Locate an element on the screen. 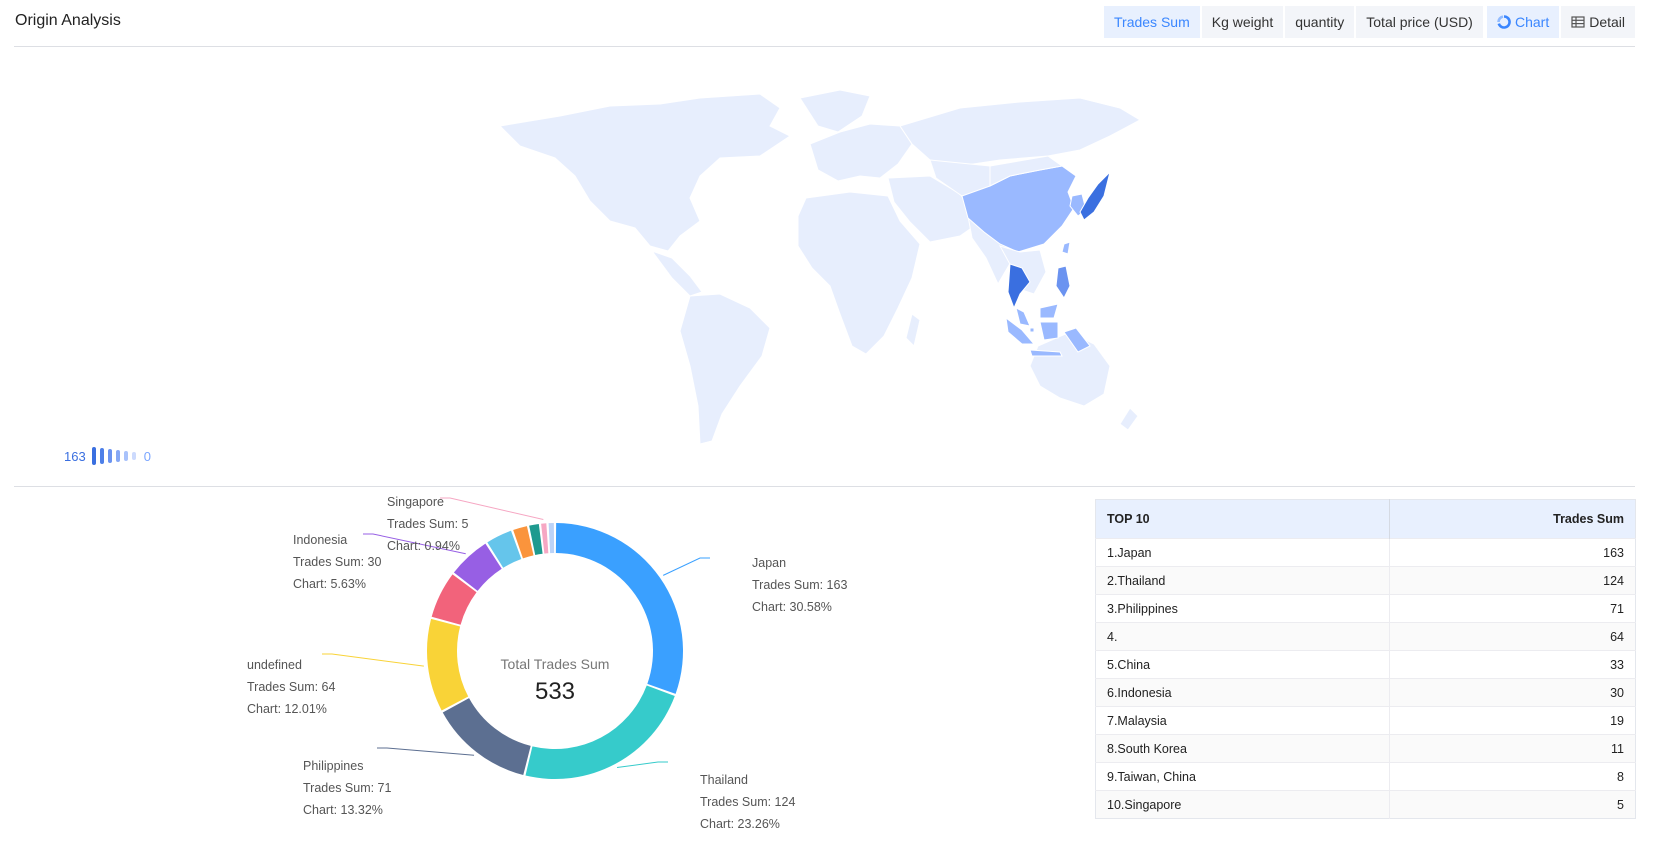  donut-slice-philippines is located at coordinates (486, 736).